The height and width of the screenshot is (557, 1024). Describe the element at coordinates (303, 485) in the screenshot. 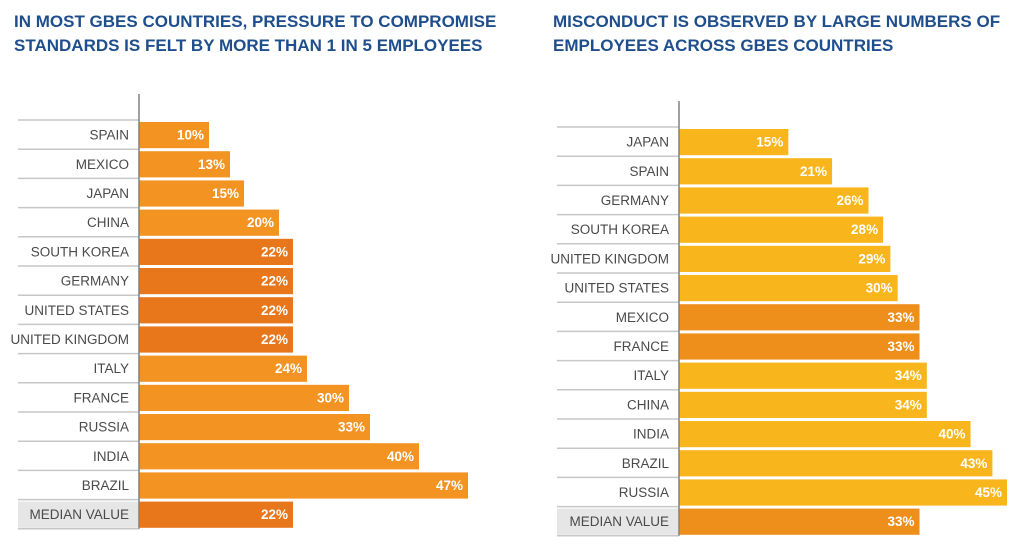

I see `pressure-bar-brazil` at that location.